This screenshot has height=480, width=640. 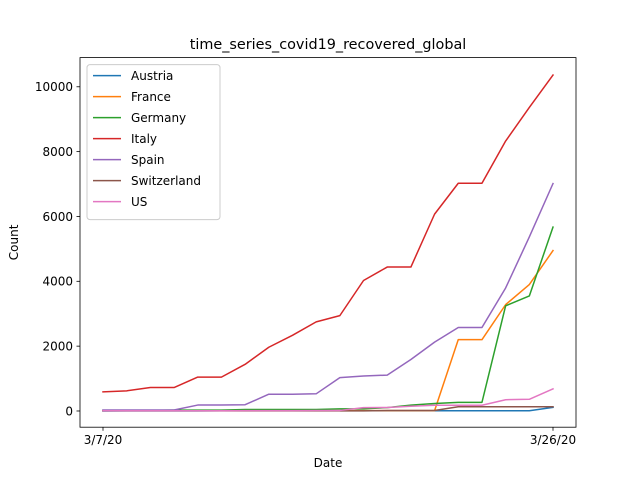 I want to click on y-tick-label: 8000, so click(x=57, y=152).